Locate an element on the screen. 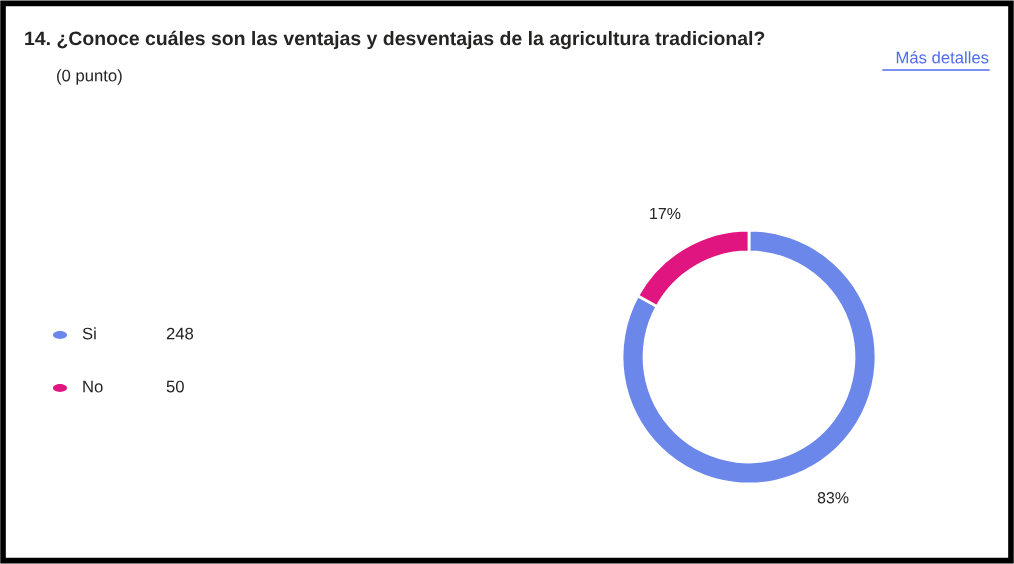  chart-subtitle: (0 punto) is located at coordinates (89, 77).